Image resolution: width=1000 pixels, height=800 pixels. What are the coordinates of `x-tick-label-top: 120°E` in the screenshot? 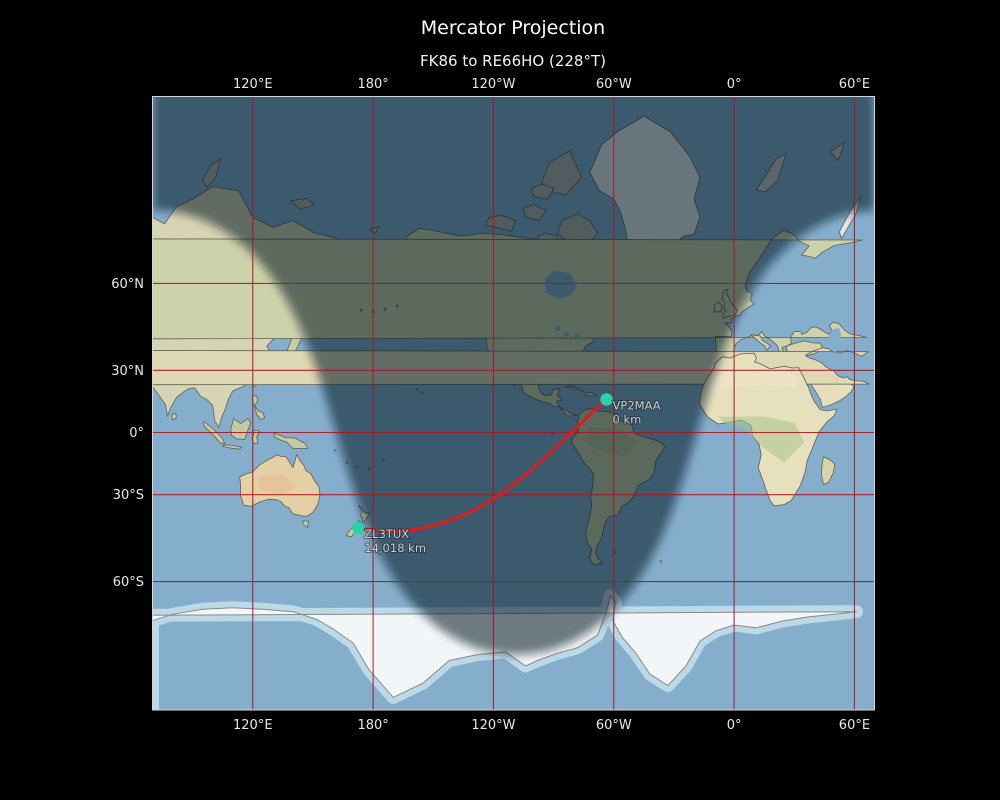 It's located at (253, 84).